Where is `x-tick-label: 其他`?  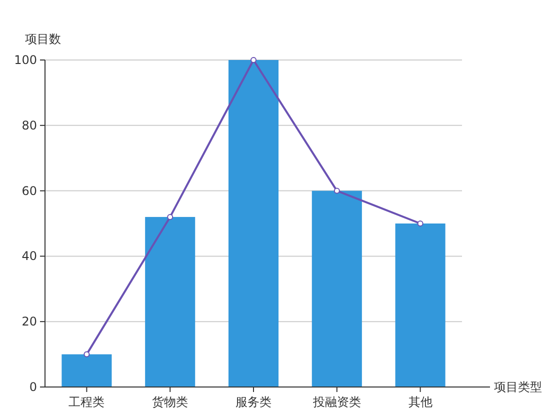
x-tick-label: 其他 is located at coordinates (420, 402).